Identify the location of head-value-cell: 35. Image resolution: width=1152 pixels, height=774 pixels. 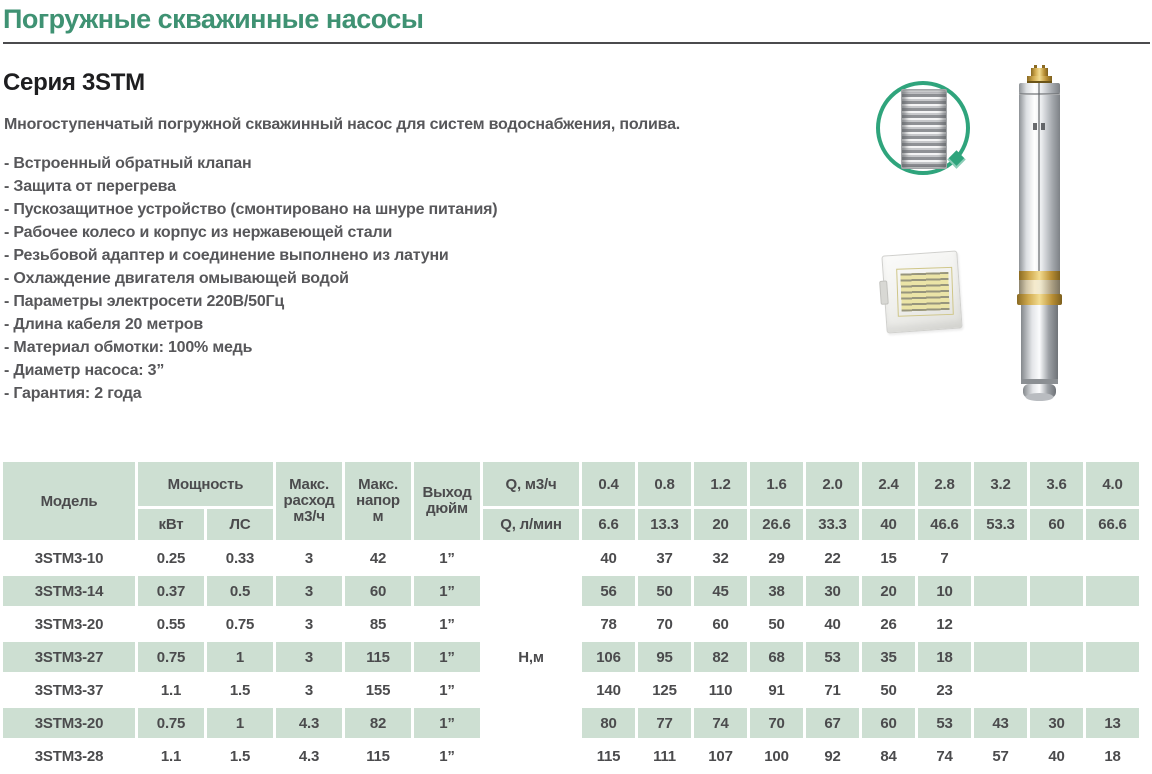
(888, 657).